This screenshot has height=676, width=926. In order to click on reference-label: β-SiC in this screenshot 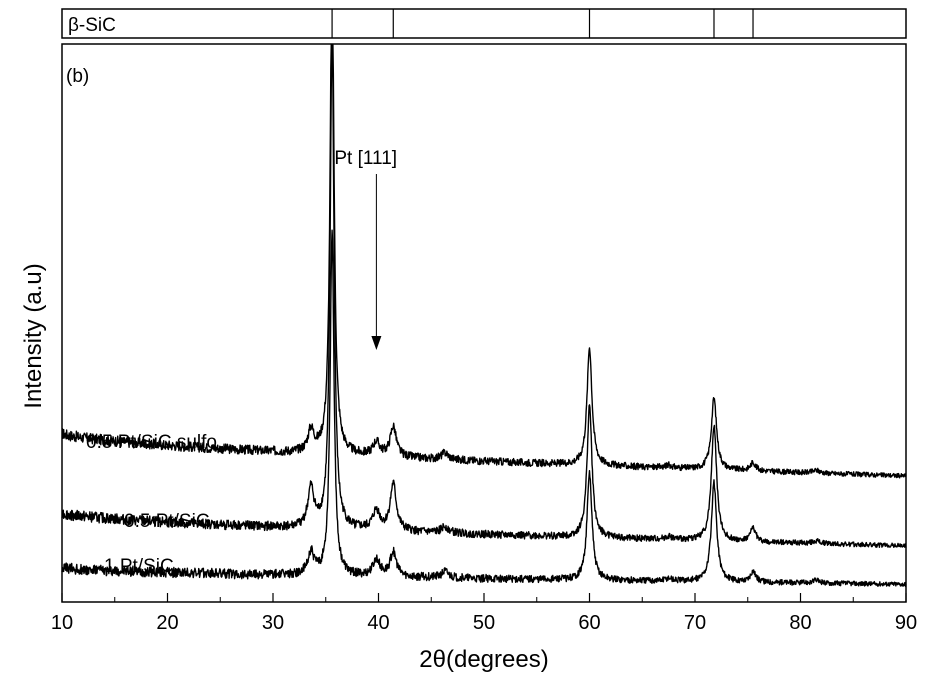, I will do `click(92, 25)`.